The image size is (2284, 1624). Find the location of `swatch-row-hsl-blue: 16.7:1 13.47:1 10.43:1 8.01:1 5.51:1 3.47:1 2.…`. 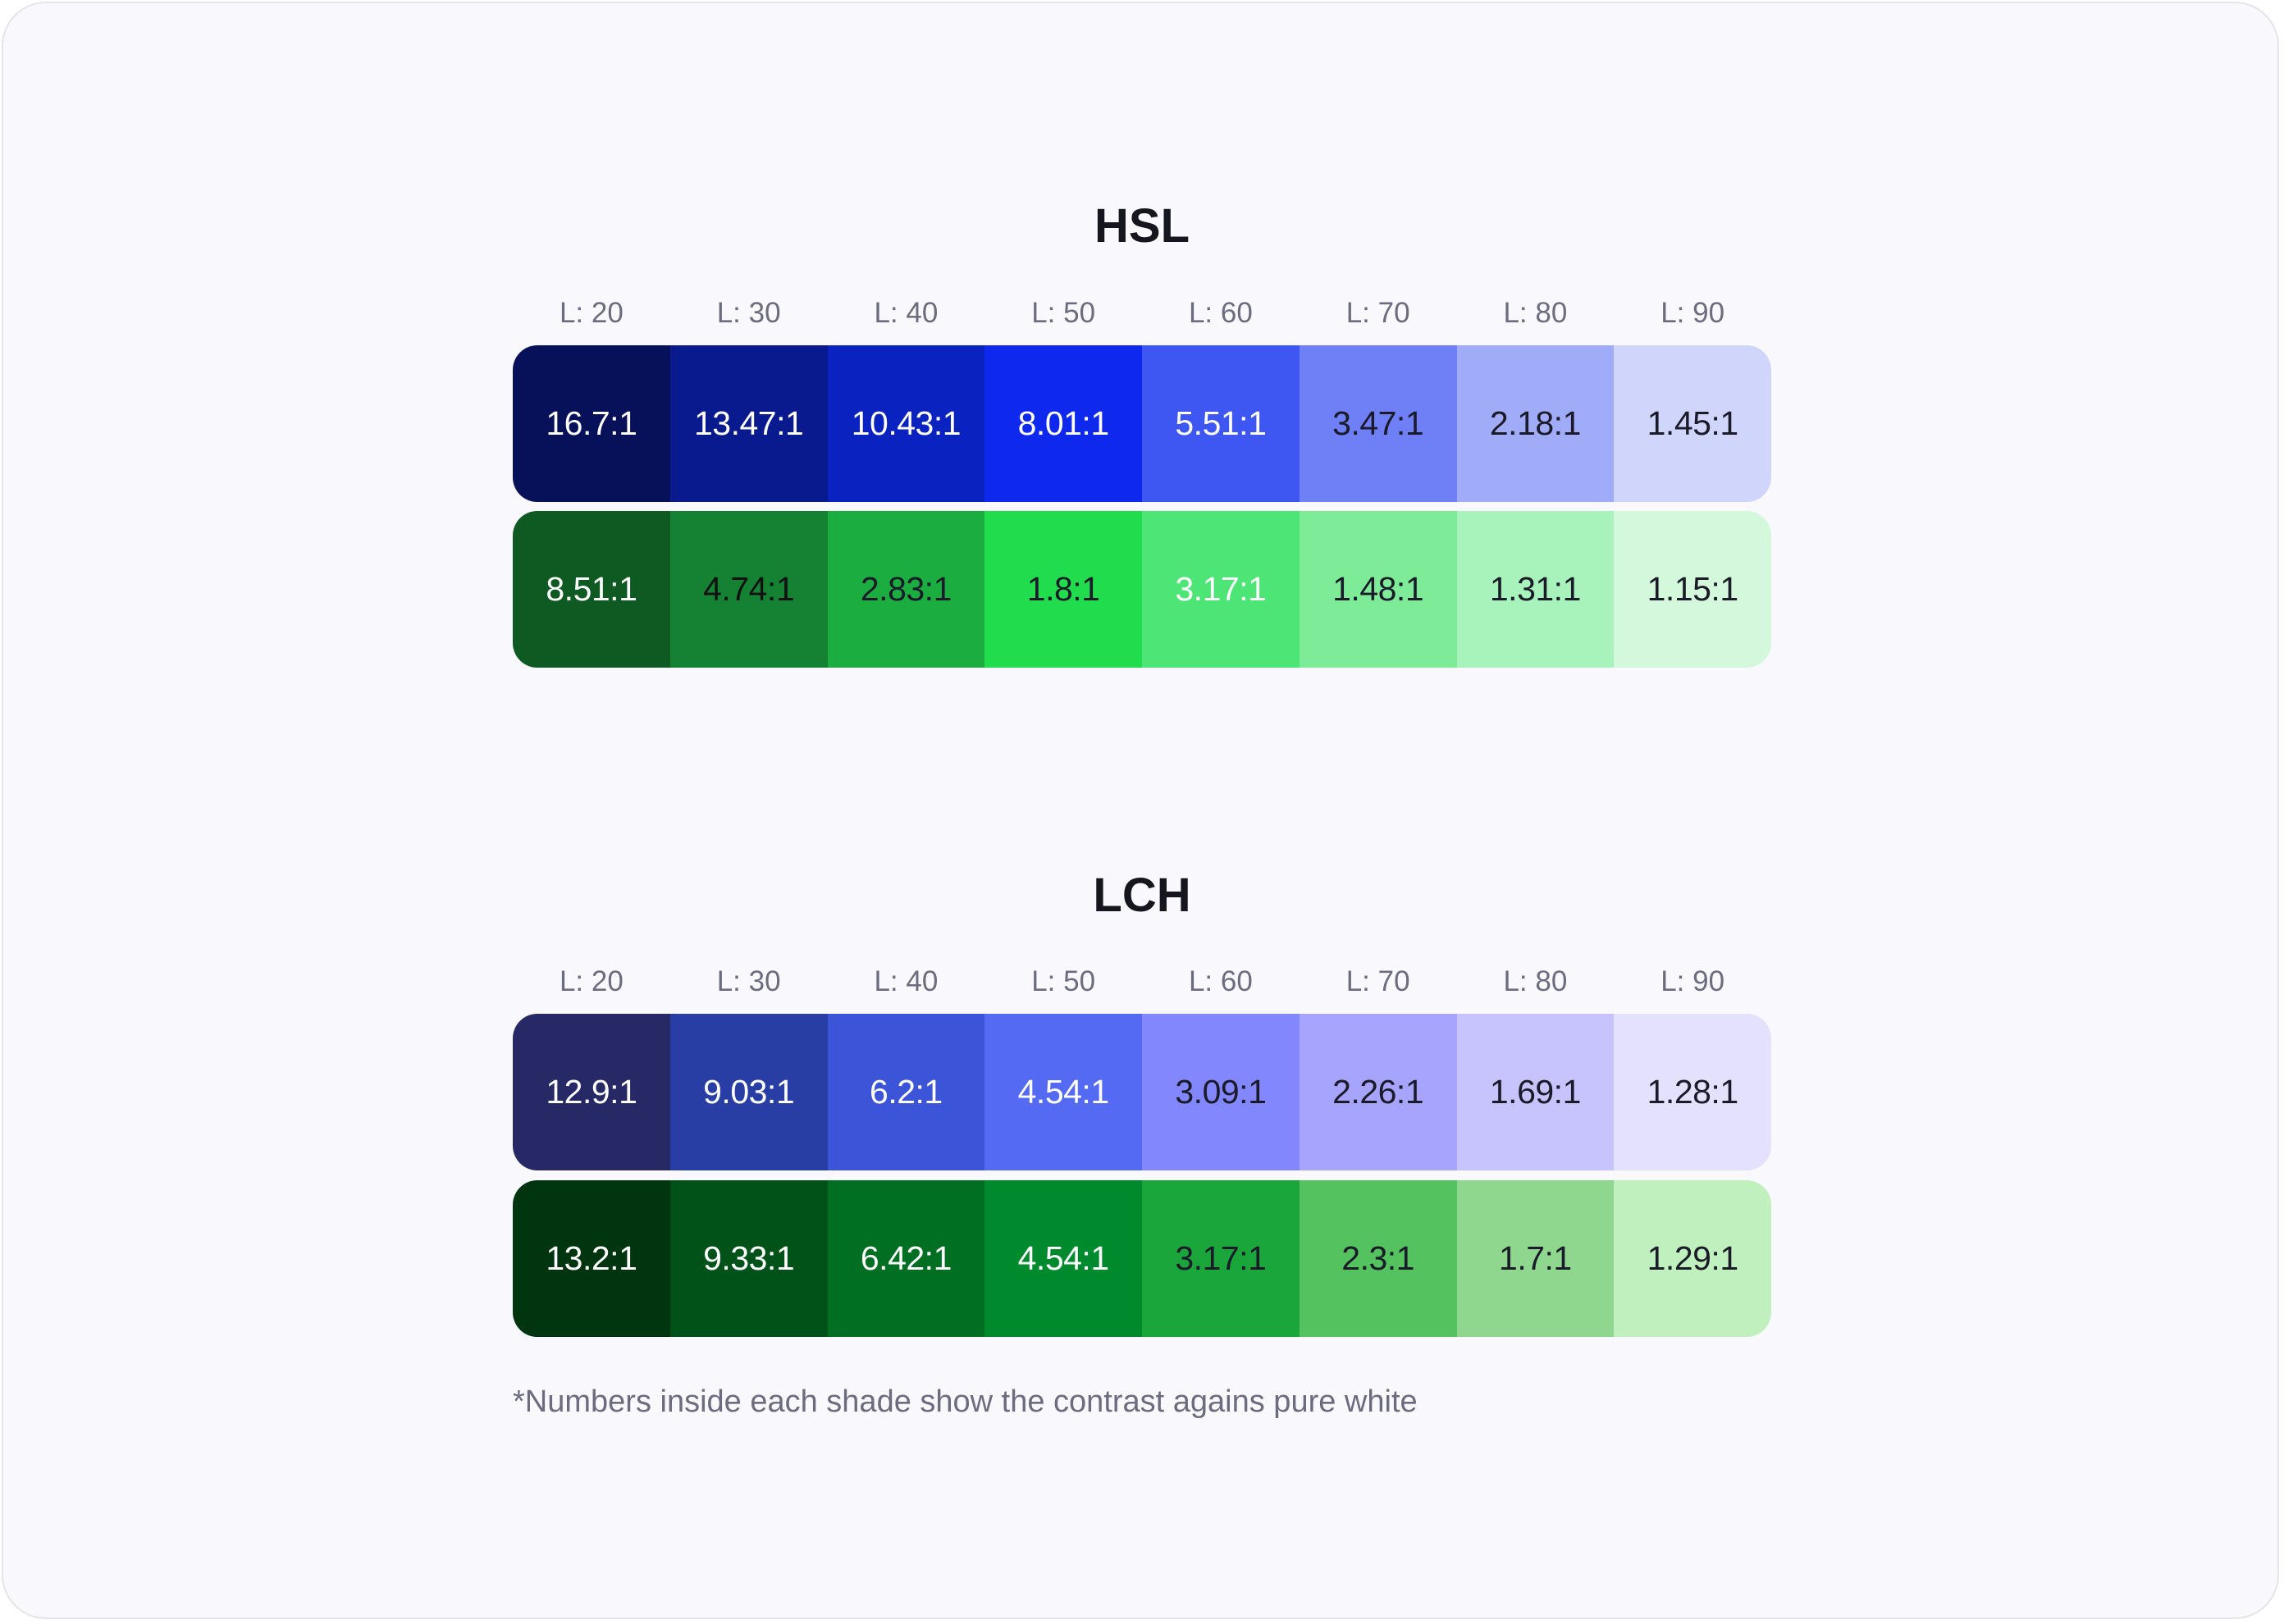

swatch-row-hsl-blue: 16.7:1 13.47:1 10.43:1 8.01:1 5.51:1 3.47:1 2.… is located at coordinates (1142, 423).